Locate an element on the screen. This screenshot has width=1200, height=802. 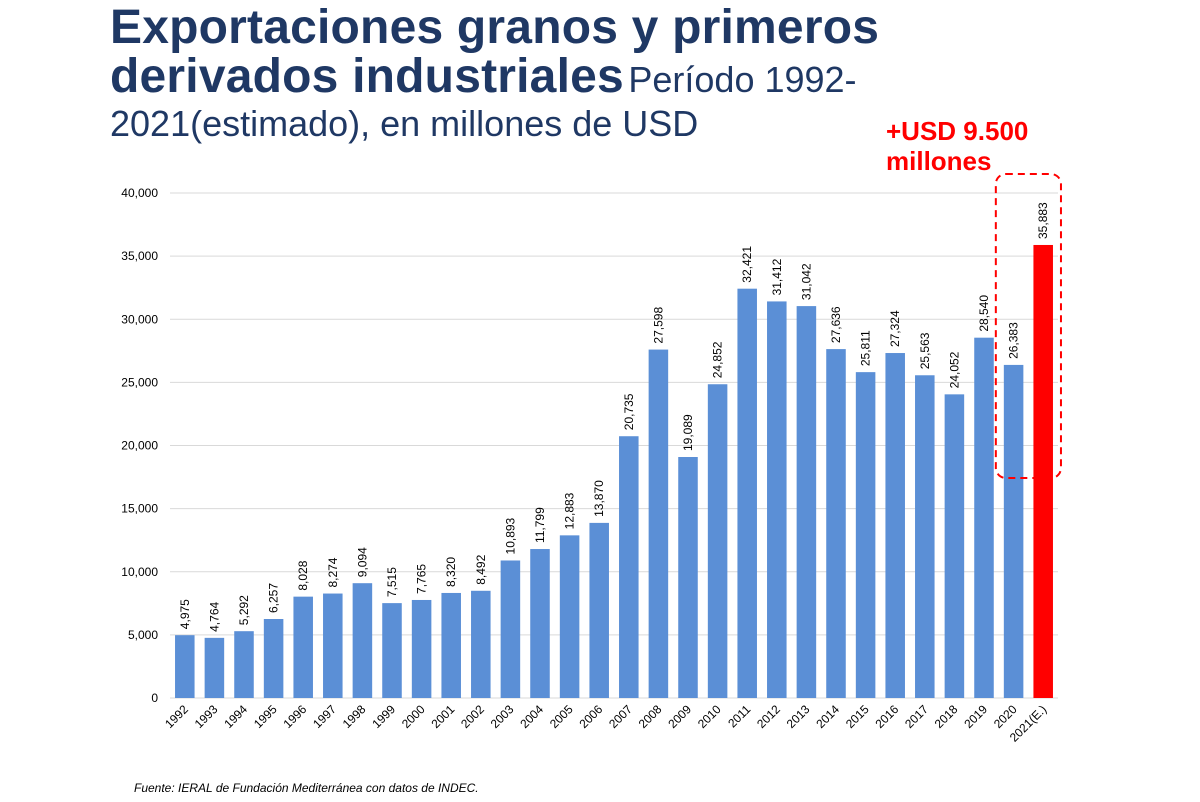
title-bold-line2: derivados industriales is located at coordinates (367, 76).